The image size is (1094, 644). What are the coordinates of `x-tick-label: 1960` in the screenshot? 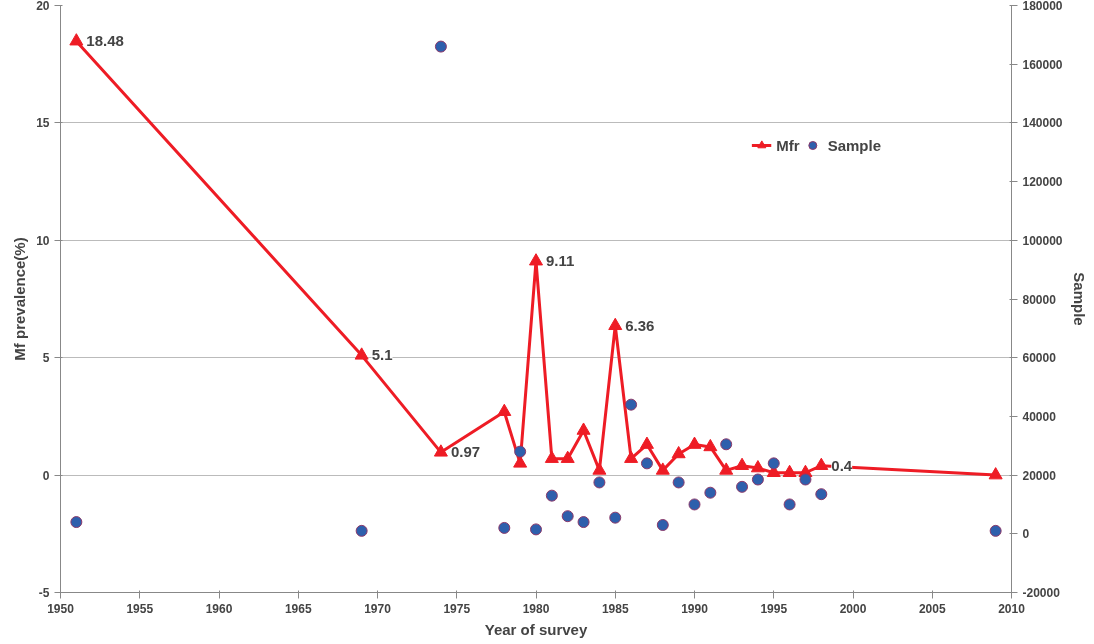 It's located at (219, 608).